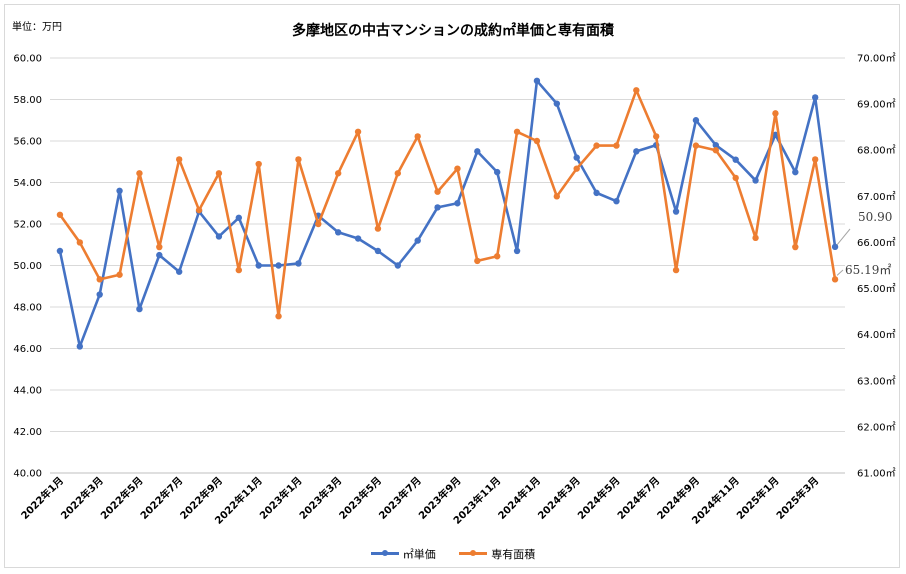  I want to click on y-right-tick-label: 68.00㎡, so click(876, 151).